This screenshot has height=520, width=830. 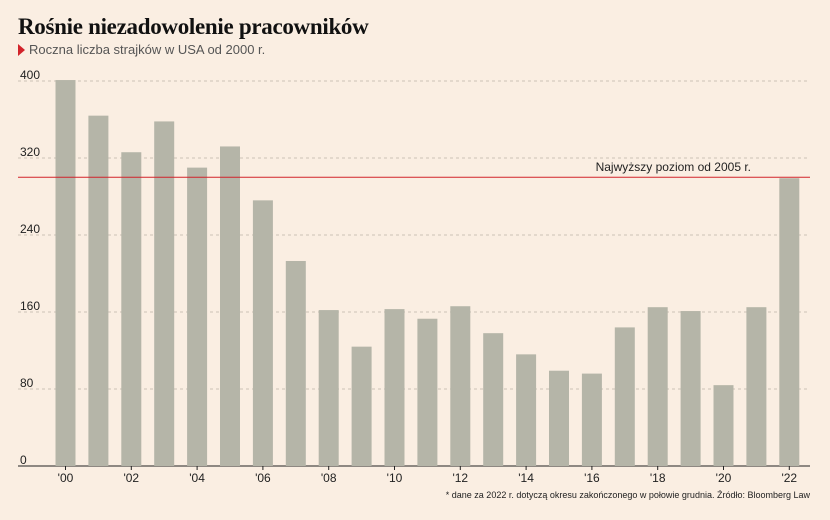 I want to click on x-tick-label: '00, so click(x=66, y=478).